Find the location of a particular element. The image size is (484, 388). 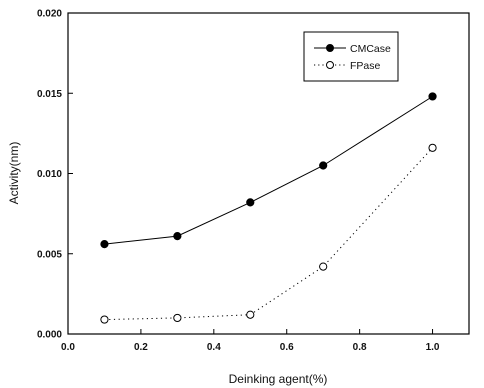

y-tick-label: 0.005 is located at coordinates (49, 254).